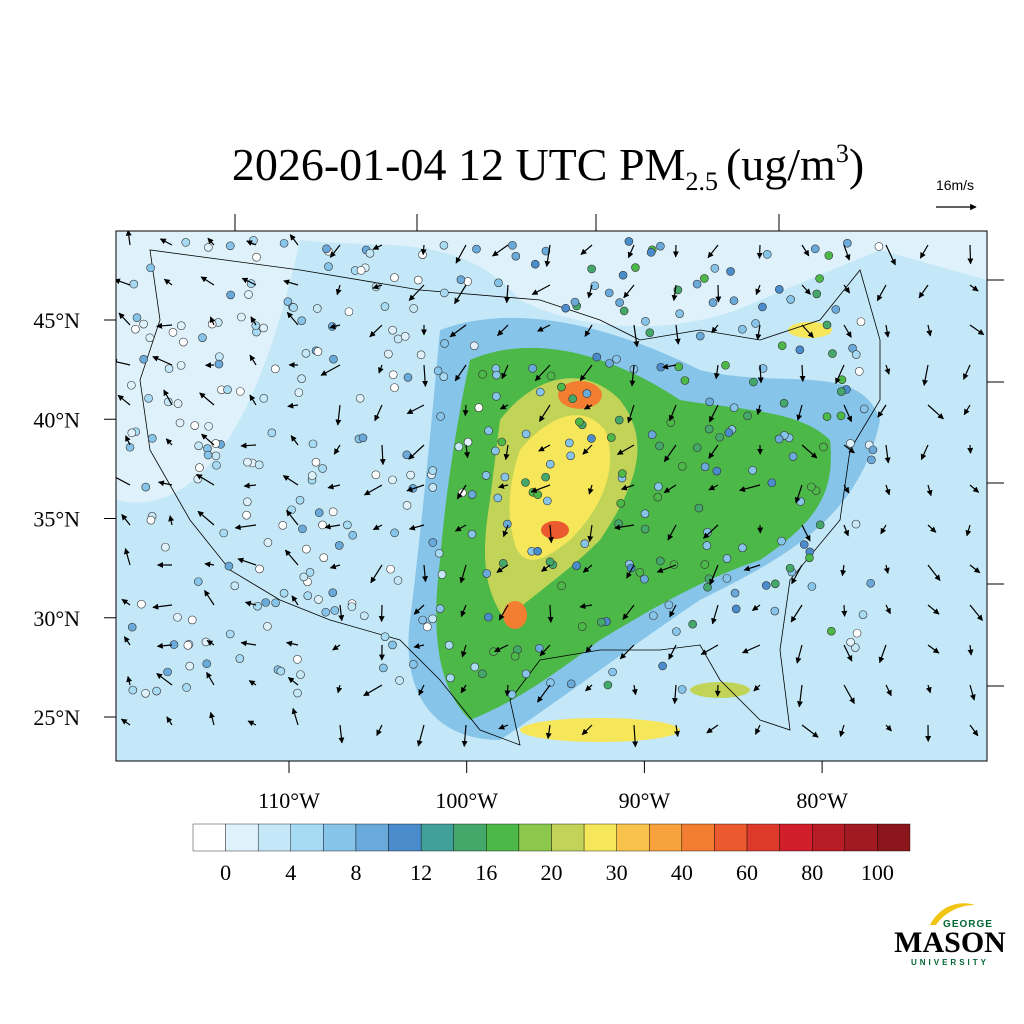 The image size is (1024, 1024). I want to click on colorbar-label: 40, so click(682, 872).